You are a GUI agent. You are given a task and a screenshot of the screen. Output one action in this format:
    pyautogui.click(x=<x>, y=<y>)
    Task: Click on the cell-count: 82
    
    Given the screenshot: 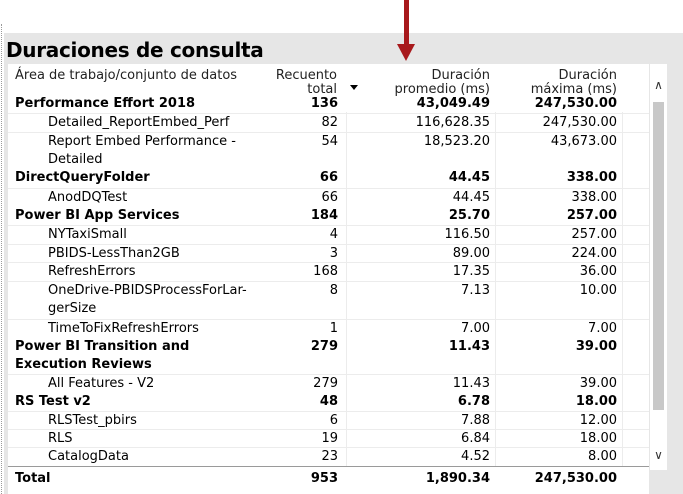 What is the action you would take?
    pyautogui.click(x=329, y=122)
    